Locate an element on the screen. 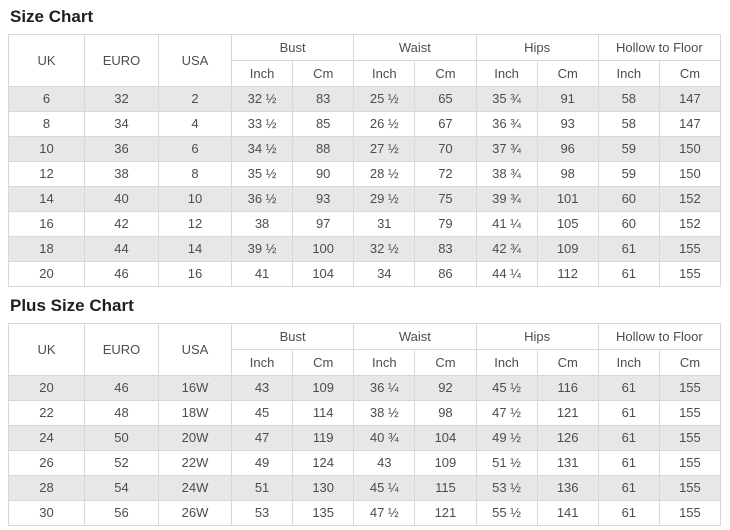 Image resolution: width=730 pixels, height=530 pixels. table-cell: 119 is located at coordinates (323, 438).